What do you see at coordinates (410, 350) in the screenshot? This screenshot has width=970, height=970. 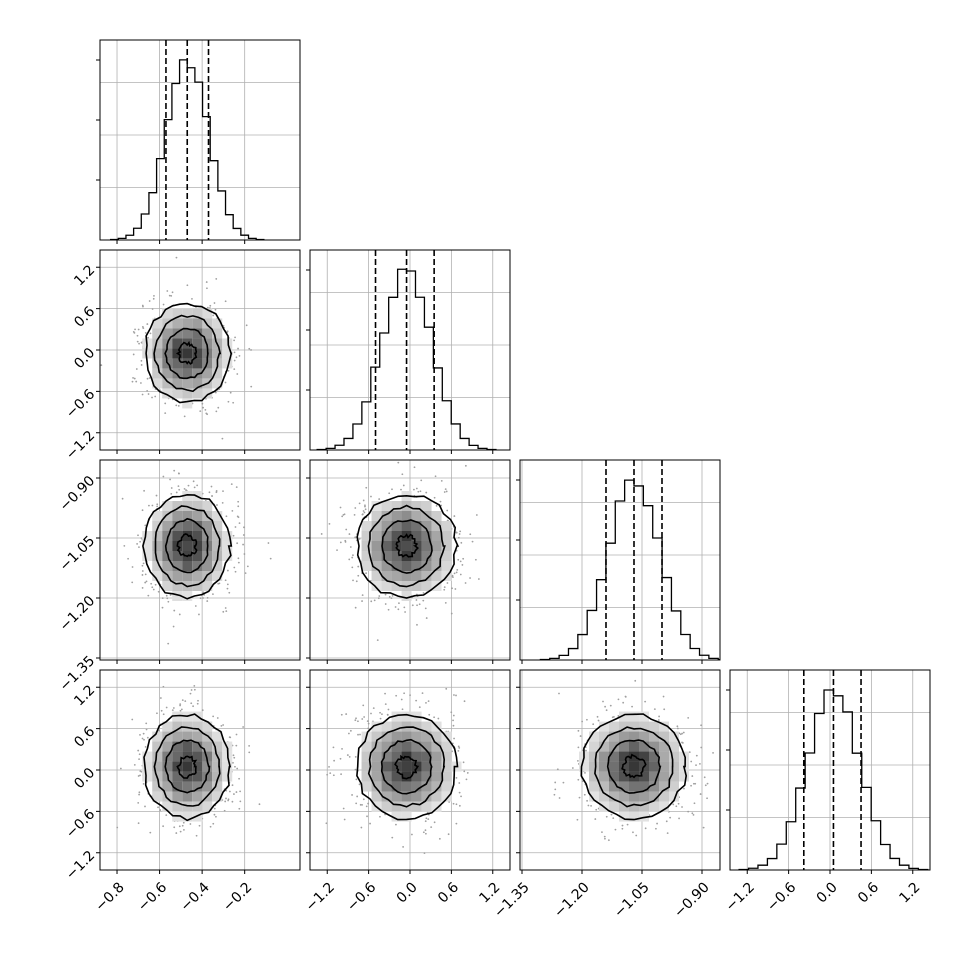 I see `panel-content` at bounding box center [410, 350].